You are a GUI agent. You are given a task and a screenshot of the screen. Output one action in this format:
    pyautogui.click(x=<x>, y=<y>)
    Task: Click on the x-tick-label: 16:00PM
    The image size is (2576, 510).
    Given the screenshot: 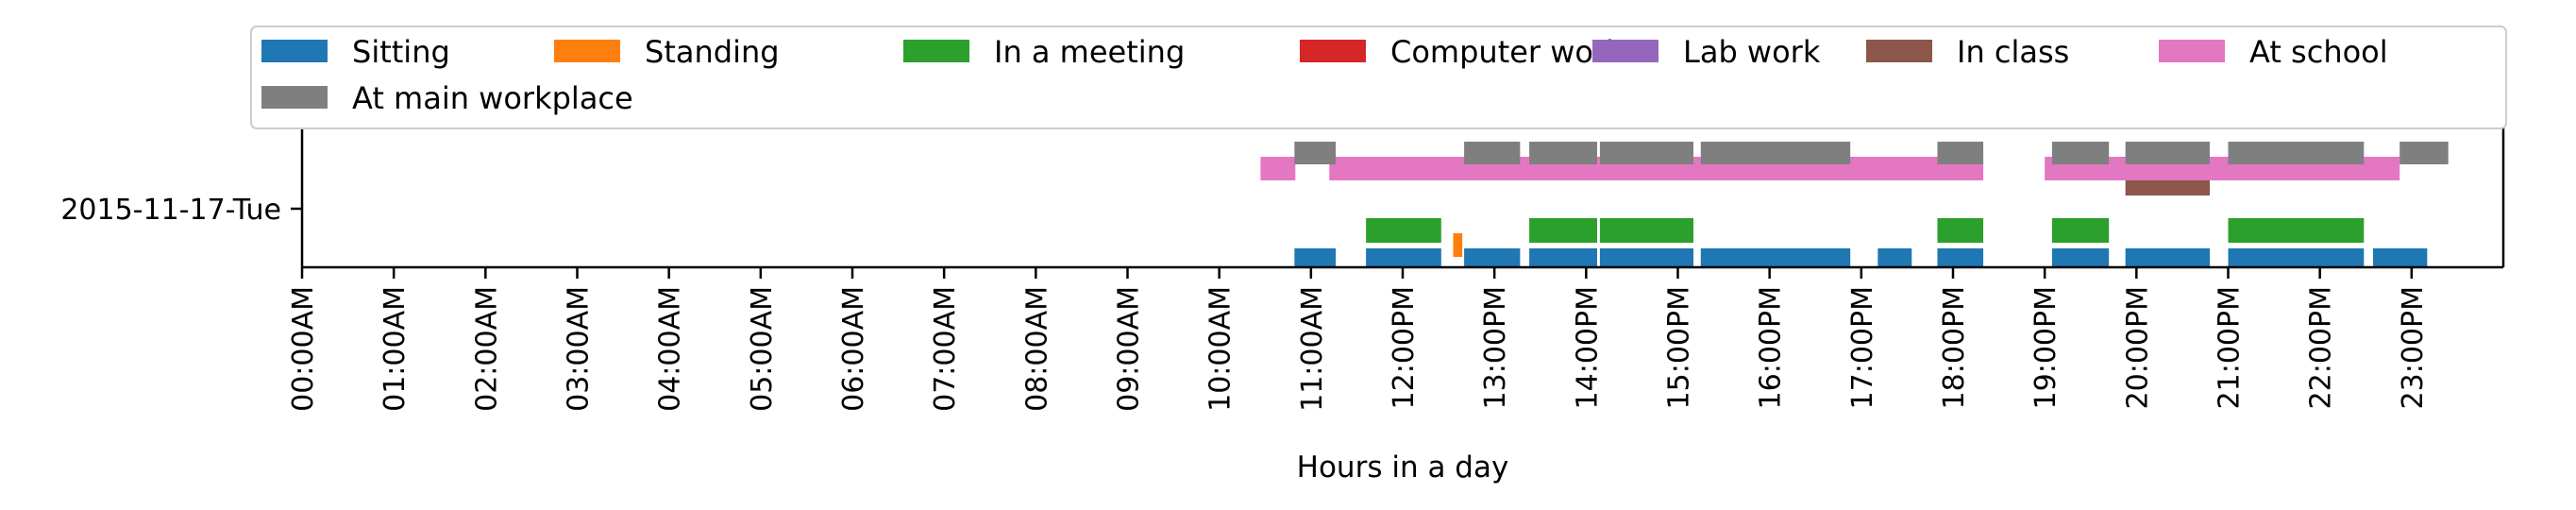 What is the action you would take?
    pyautogui.click(x=1772, y=347)
    